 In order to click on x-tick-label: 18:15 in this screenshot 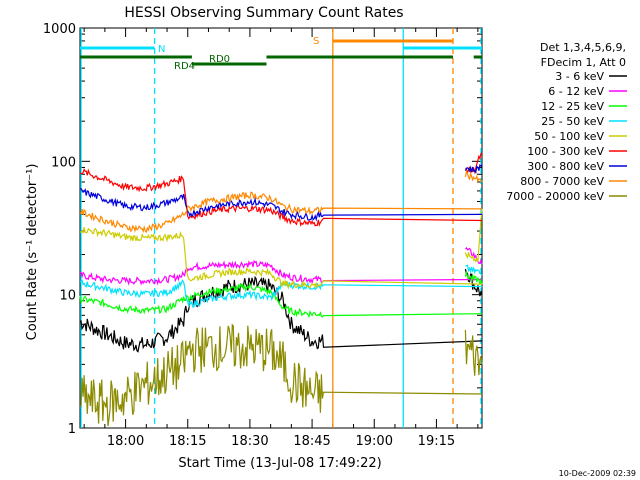, I will do `click(187, 441)`.